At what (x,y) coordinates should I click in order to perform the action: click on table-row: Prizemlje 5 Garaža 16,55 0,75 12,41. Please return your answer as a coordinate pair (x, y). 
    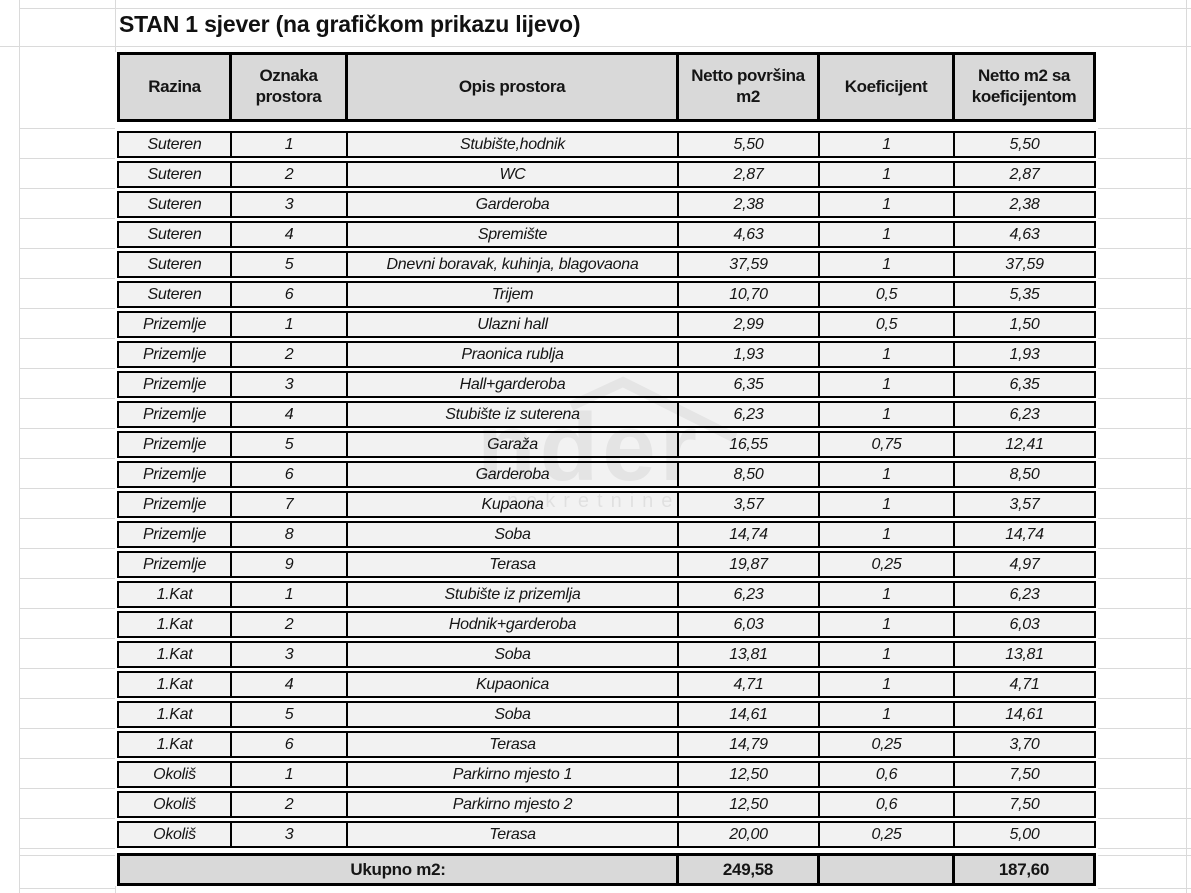
    Looking at the image, I should click on (606, 444).